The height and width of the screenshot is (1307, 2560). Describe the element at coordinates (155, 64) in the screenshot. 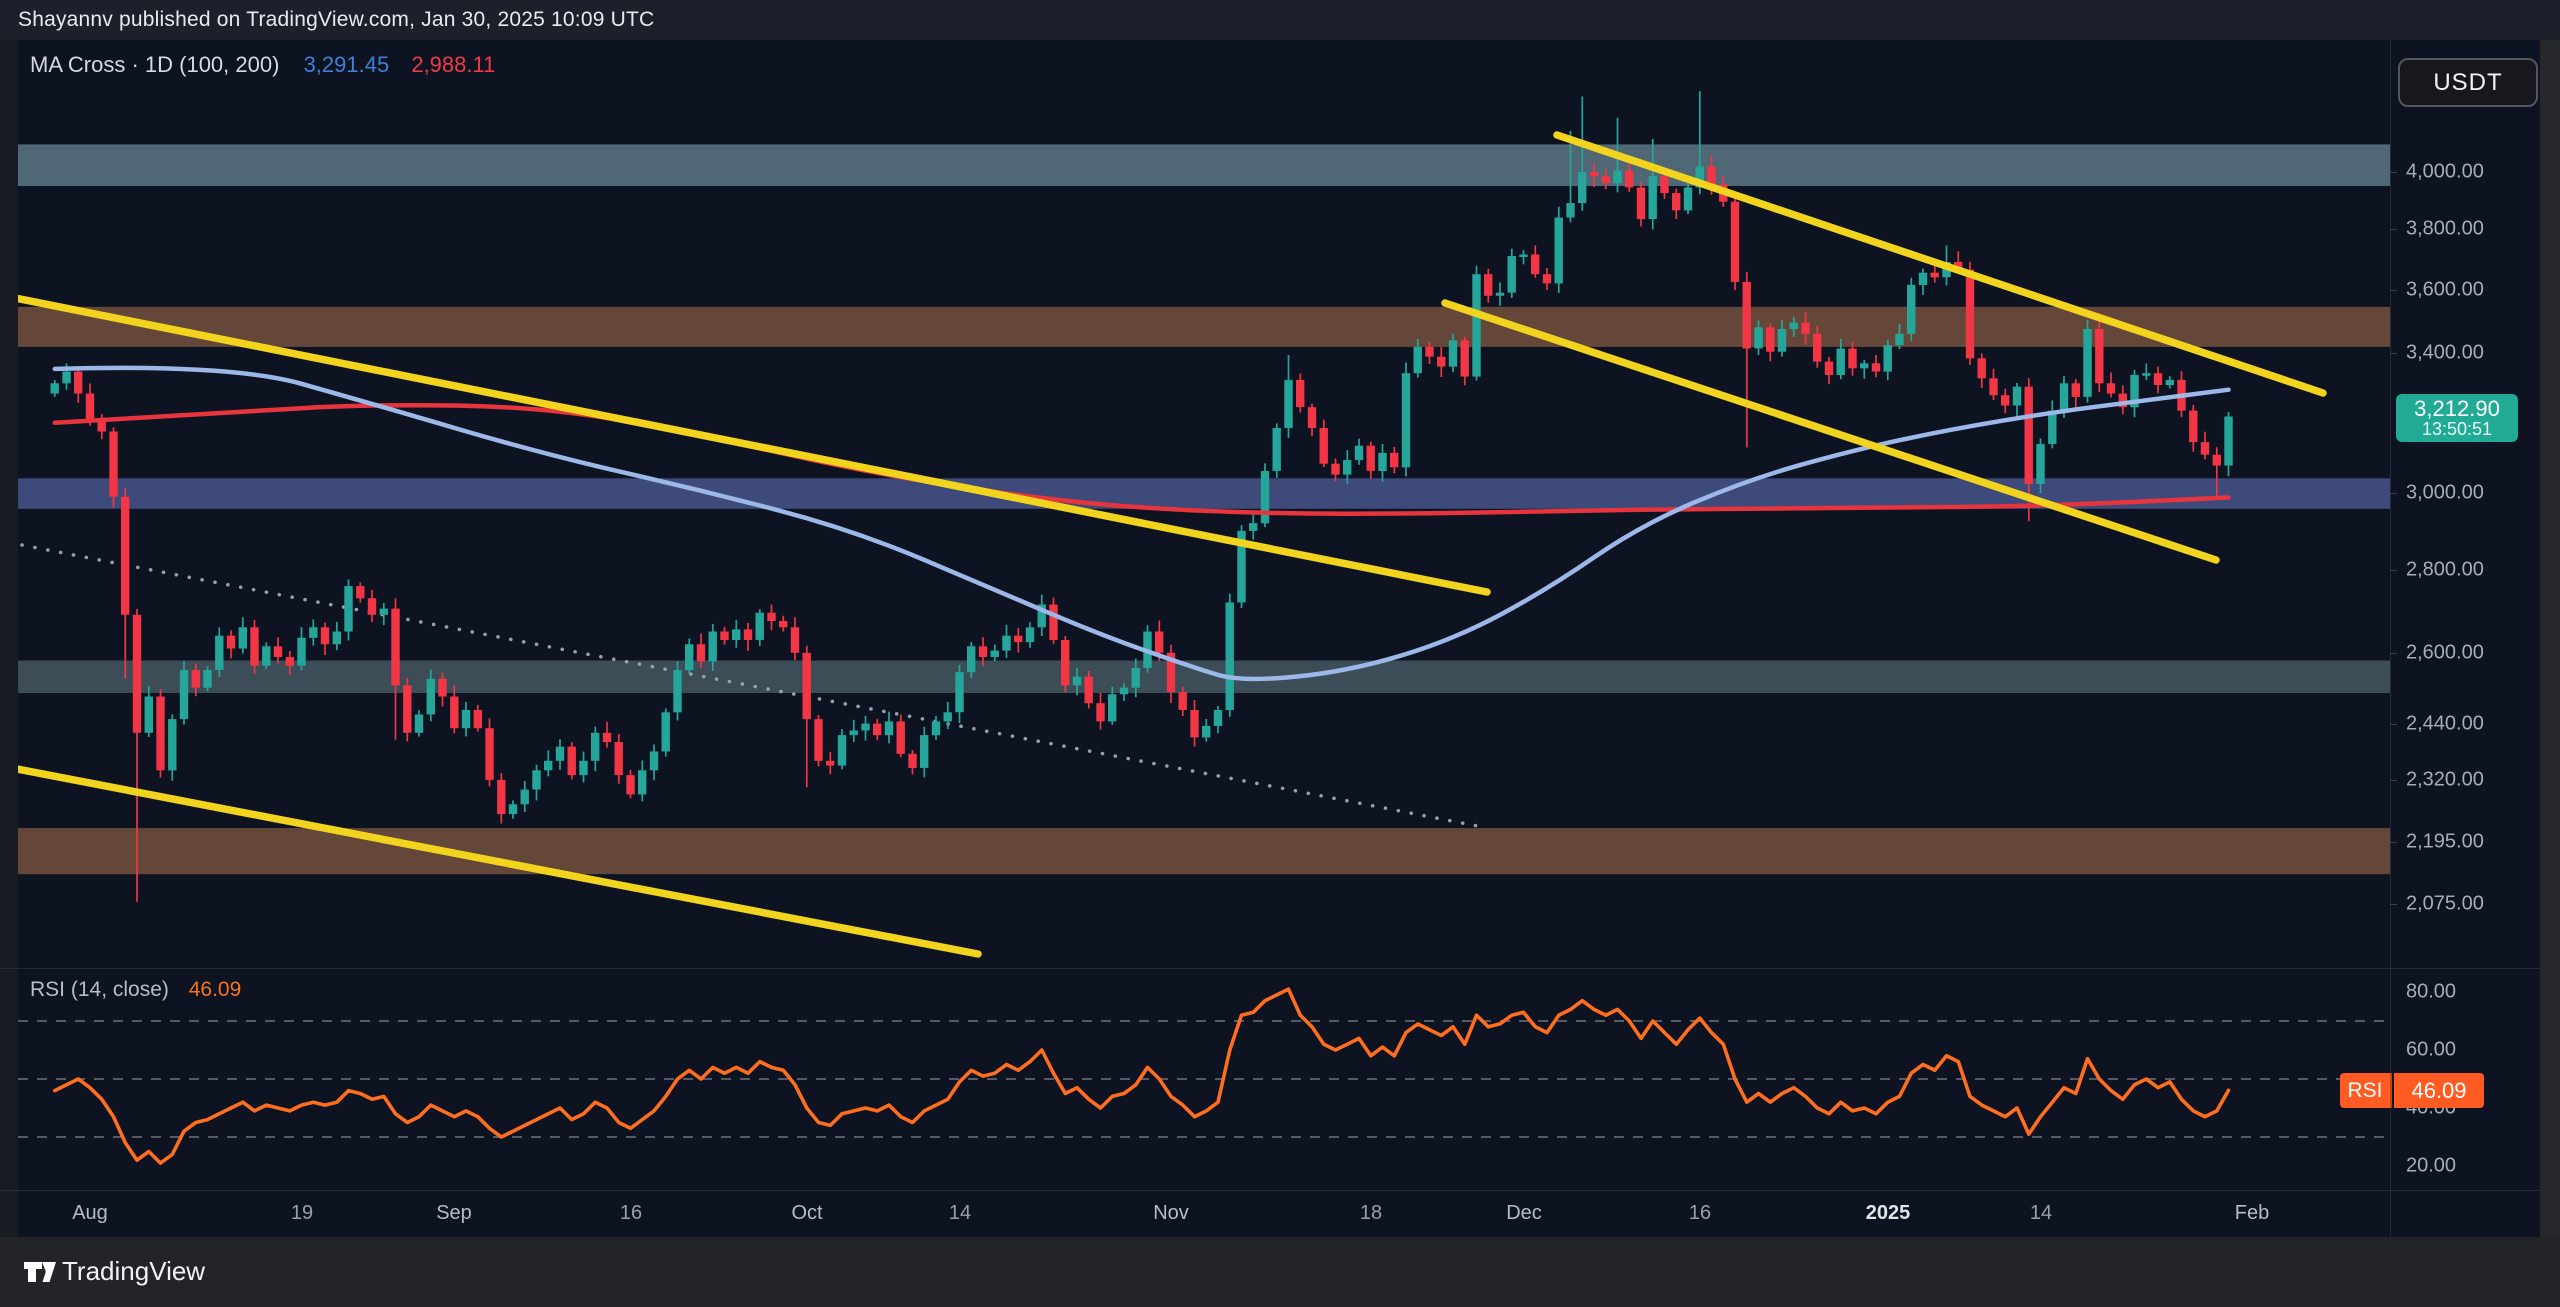

I see `indicator-title: MA Cross · 1D (100, 200)` at that location.